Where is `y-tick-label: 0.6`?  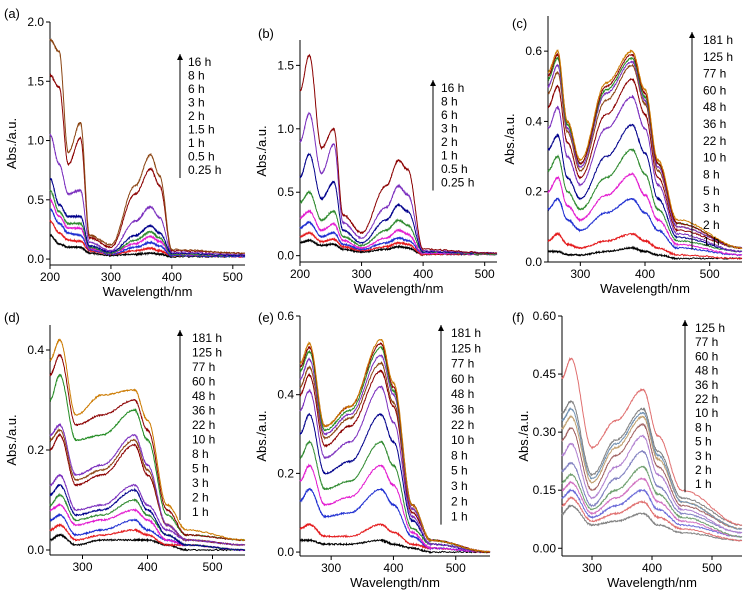 y-tick-label: 0.6 is located at coordinates (533, 51).